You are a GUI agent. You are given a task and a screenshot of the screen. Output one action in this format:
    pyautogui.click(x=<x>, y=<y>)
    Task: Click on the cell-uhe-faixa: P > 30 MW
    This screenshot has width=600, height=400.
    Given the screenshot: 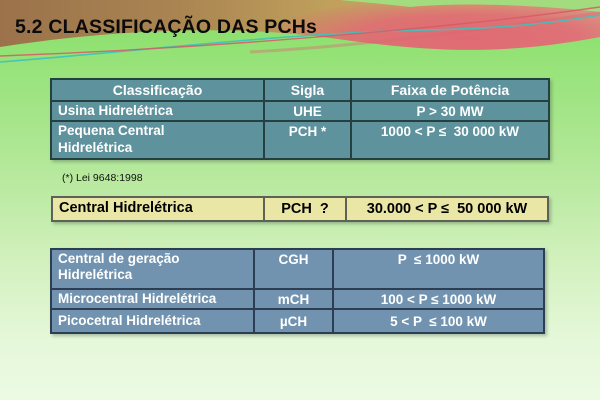 What is the action you would take?
    pyautogui.click(x=450, y=111)
    